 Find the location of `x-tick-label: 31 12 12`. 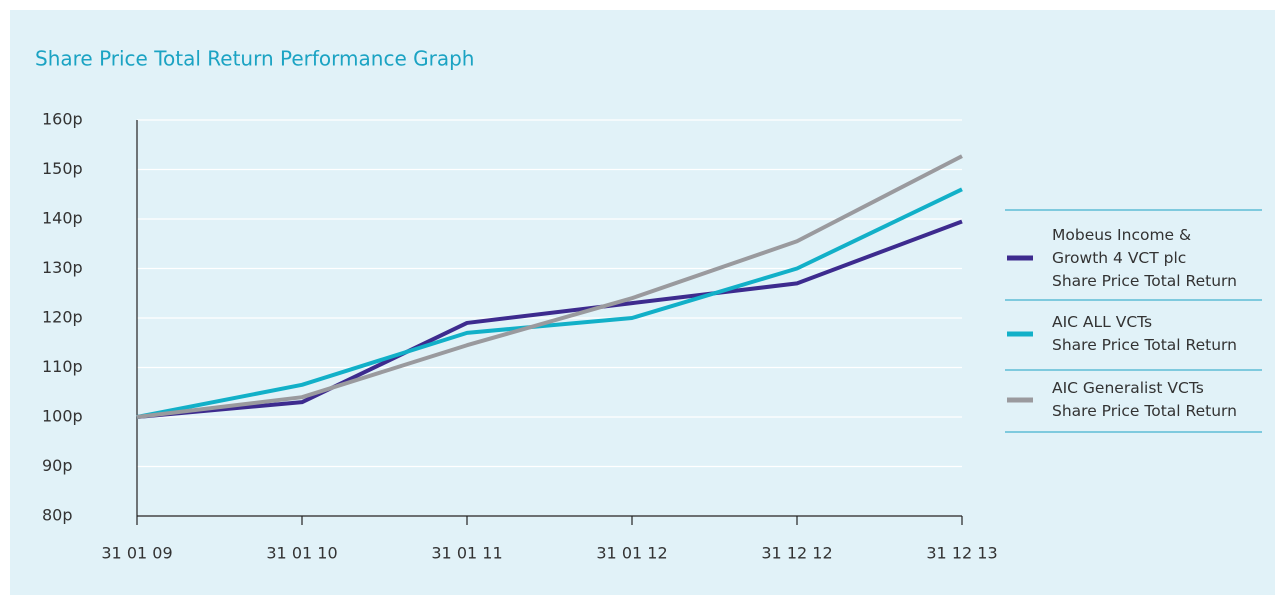

x-tick-label: 31 12 12 is located at coordinates (796, 553).